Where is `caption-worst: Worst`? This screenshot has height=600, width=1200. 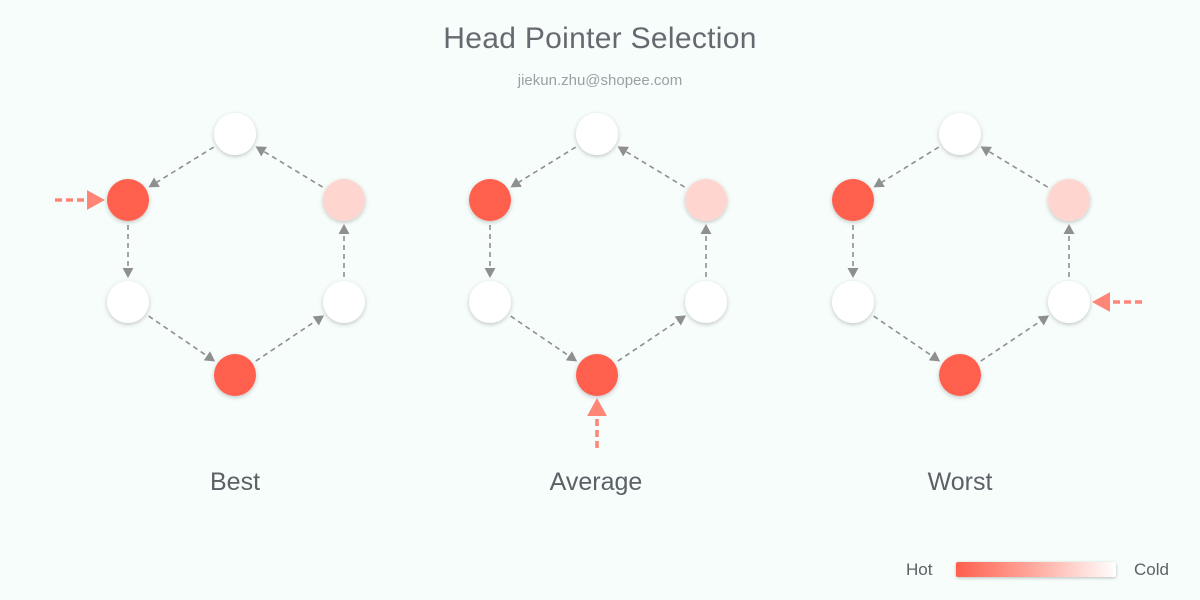 caption-worst: Worst is located at coordinates (960, 482).